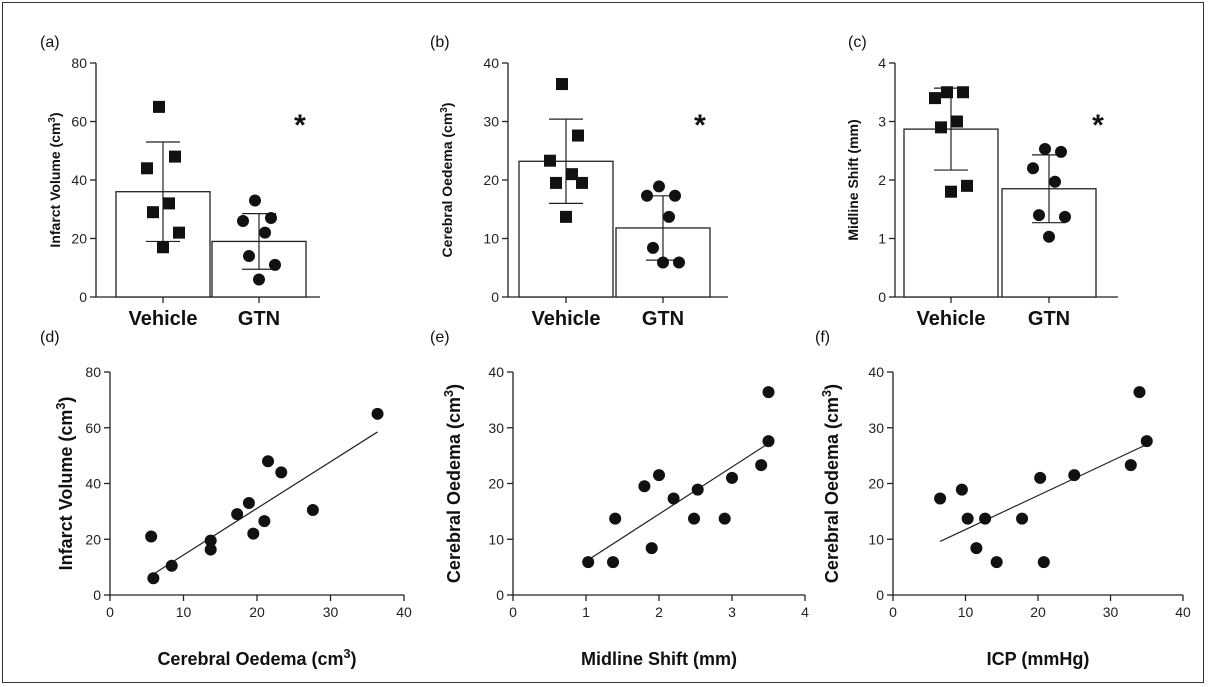  I want to click on x-tick-label: 20, so click(1038, 612).